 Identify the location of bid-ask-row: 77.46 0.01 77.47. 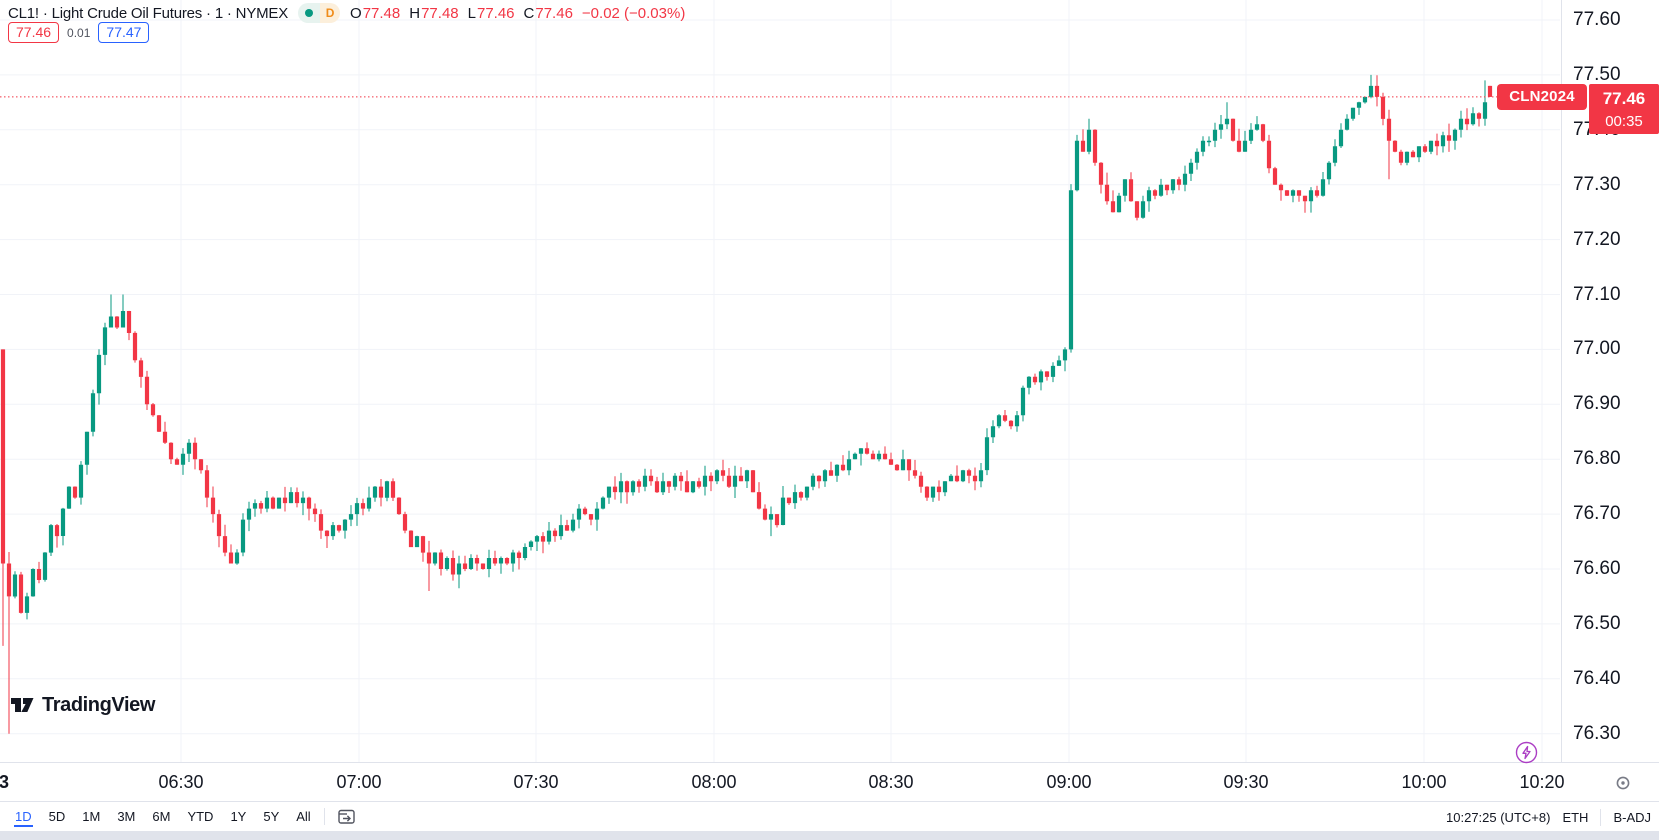
(79, 32).